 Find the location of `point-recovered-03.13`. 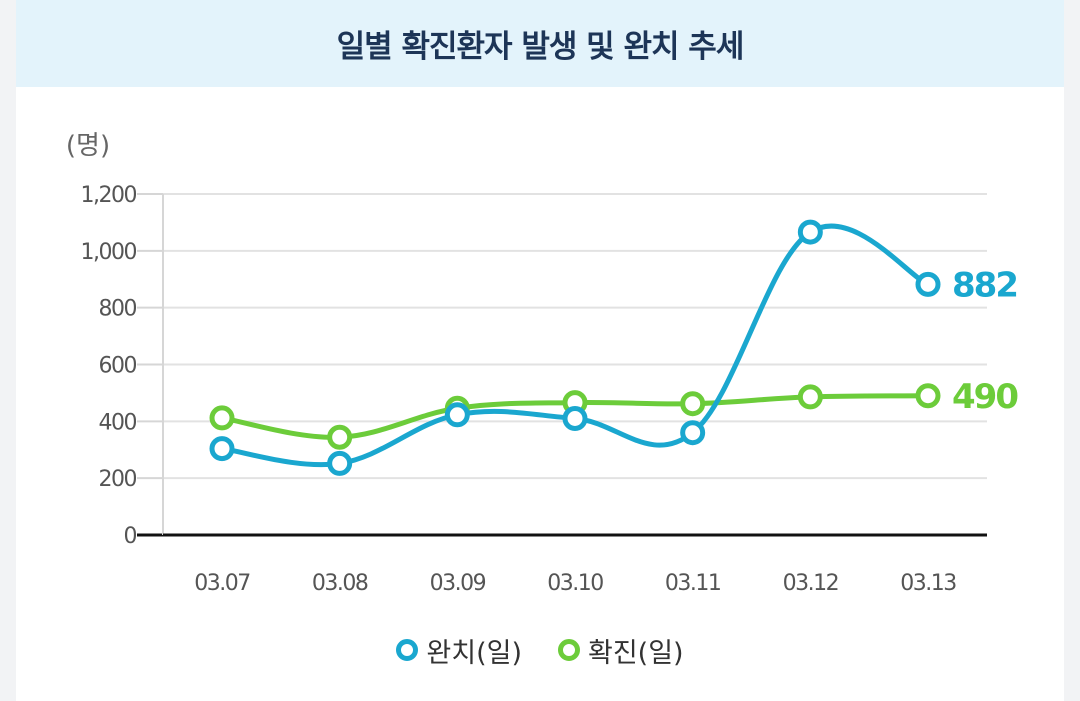

point-recovered-03.13 is located at coordinates (928, 284).